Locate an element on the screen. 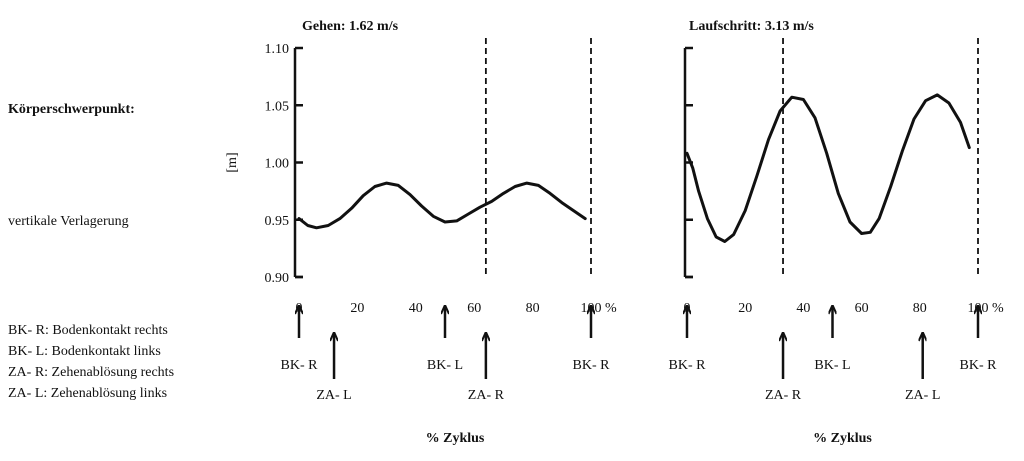 The image size is (1024, 461). subheading-vertikale-verlagerung: vertikale Verlagerung is located at coordinates (68, 221).